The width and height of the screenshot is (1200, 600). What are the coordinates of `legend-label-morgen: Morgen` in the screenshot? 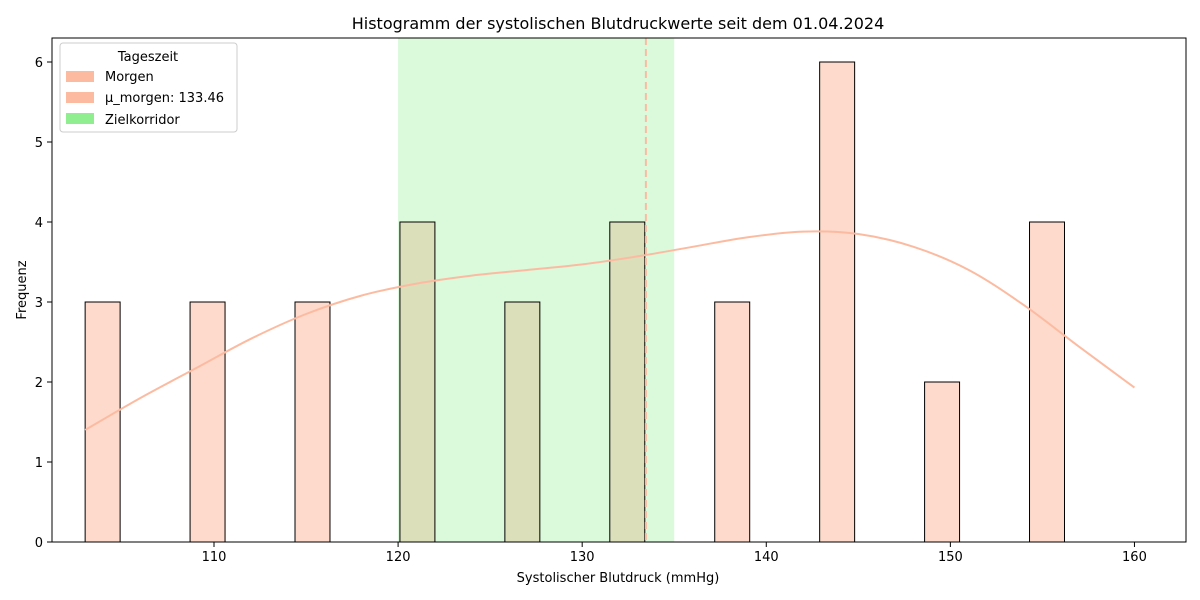 It's located at (129, 77).